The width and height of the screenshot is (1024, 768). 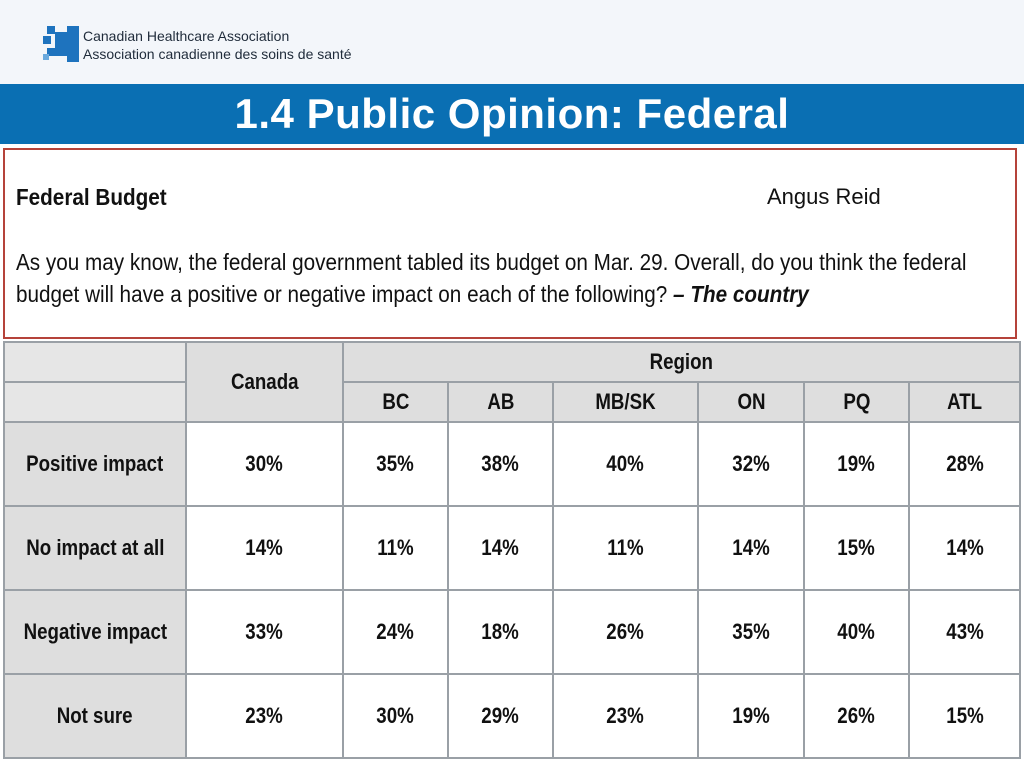 I want to click on table-cell: 18%, so click(x=500, y=632).